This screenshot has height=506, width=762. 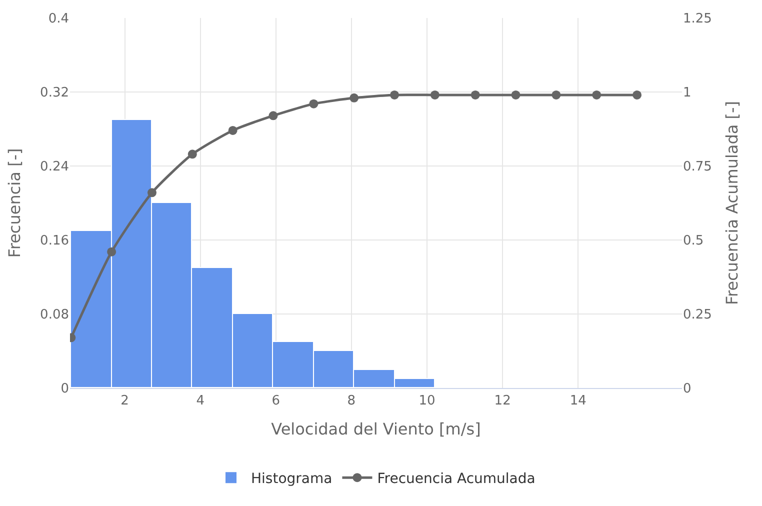 I want to click on y-tick-label: 0.16, so click(x=54, y=241).